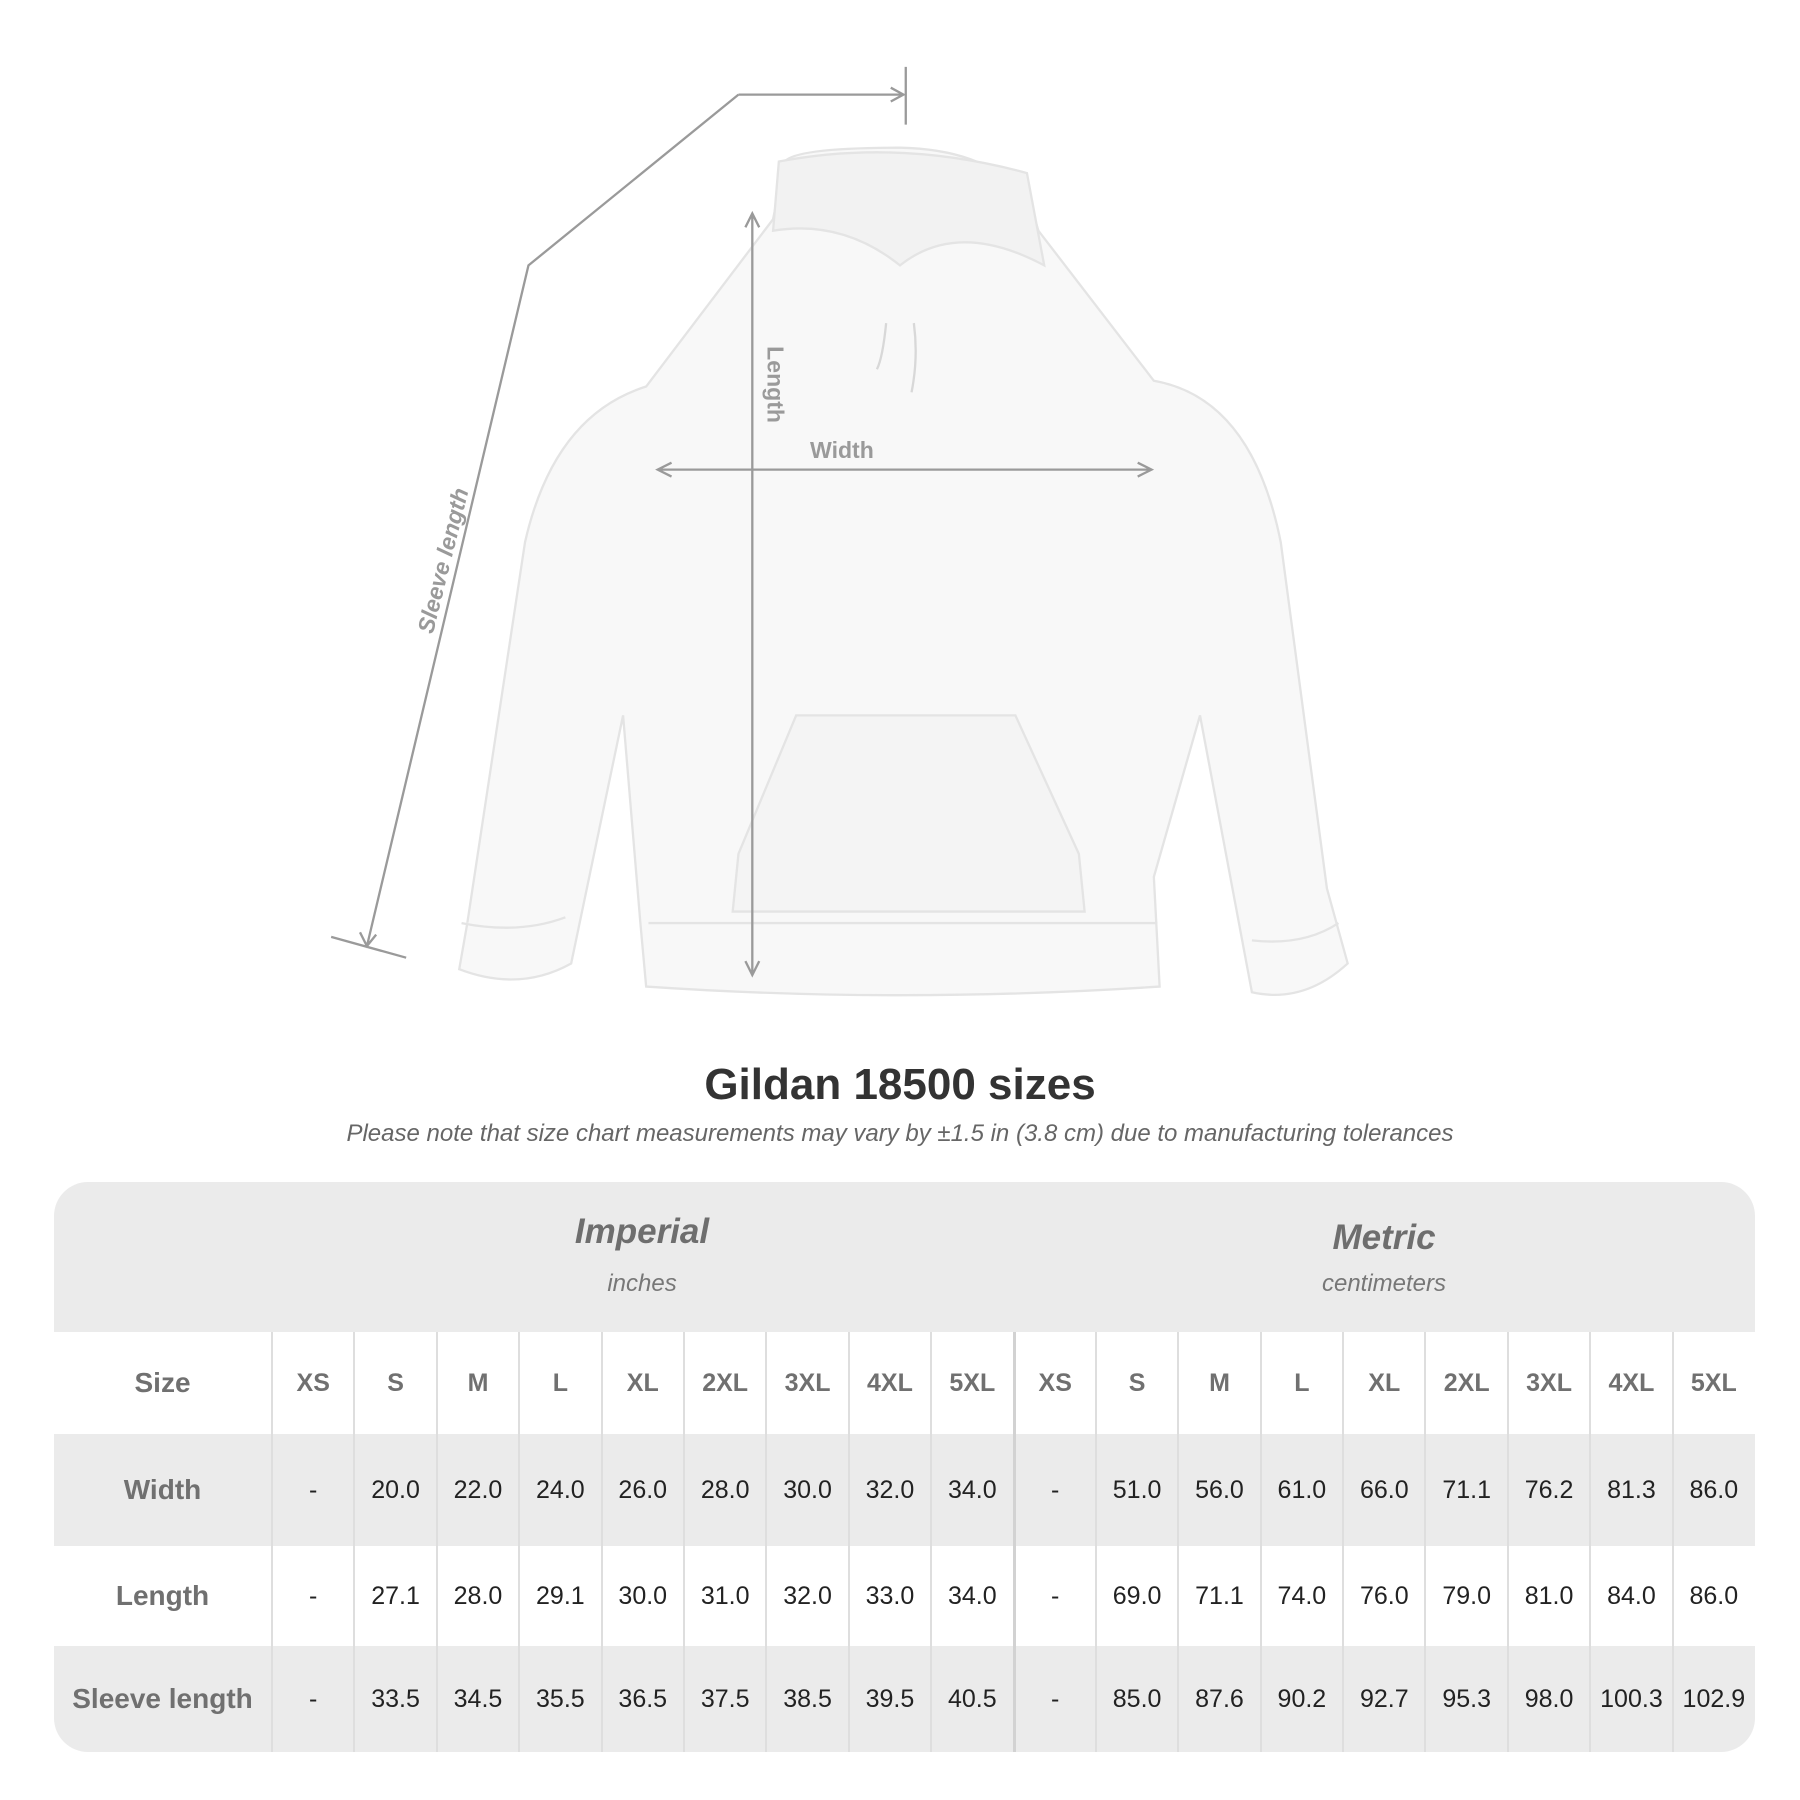 The width and height of the screenshot is (1800, 1800). Describe the element at coordinates (1135, 1490) in the screenshot. I see `table-cell-metric: 51.0` at that location.